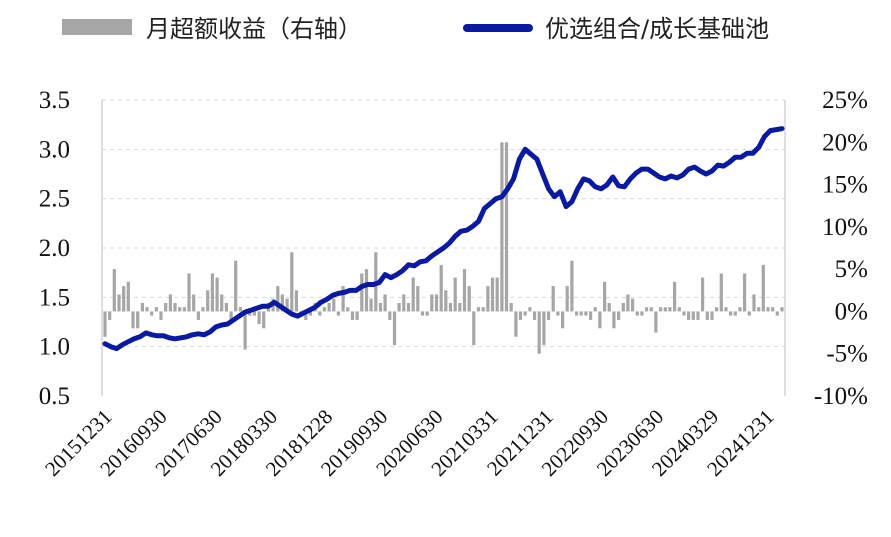 The image size is (891, 537). Describe the element at coordinates (851, 269) in the screenshot. I see `right-tick-label: 5%` at that location.